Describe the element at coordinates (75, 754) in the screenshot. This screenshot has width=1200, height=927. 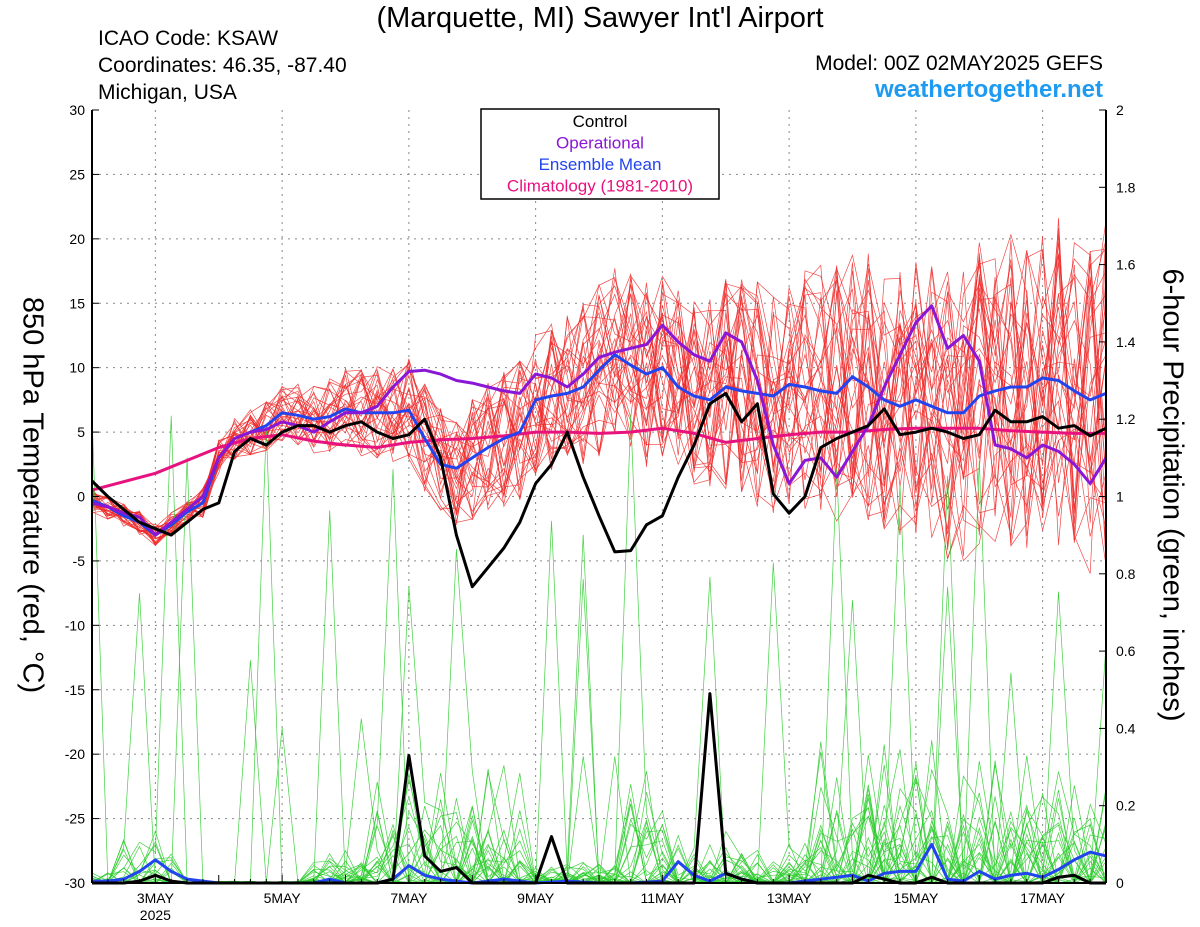
I see `y-tick-label: -20` at that location.